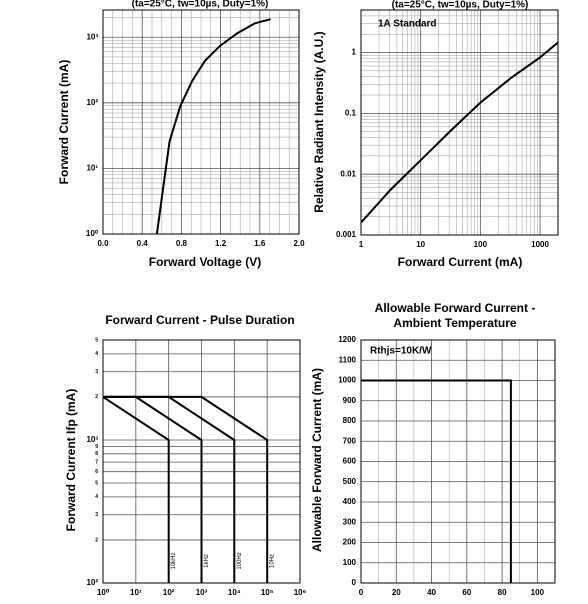 The width and height of the screenshot is (588, 604). Describe the element at coordinates (431, 592) in the screenshot. I see `x-tick-label: 40` at that location.